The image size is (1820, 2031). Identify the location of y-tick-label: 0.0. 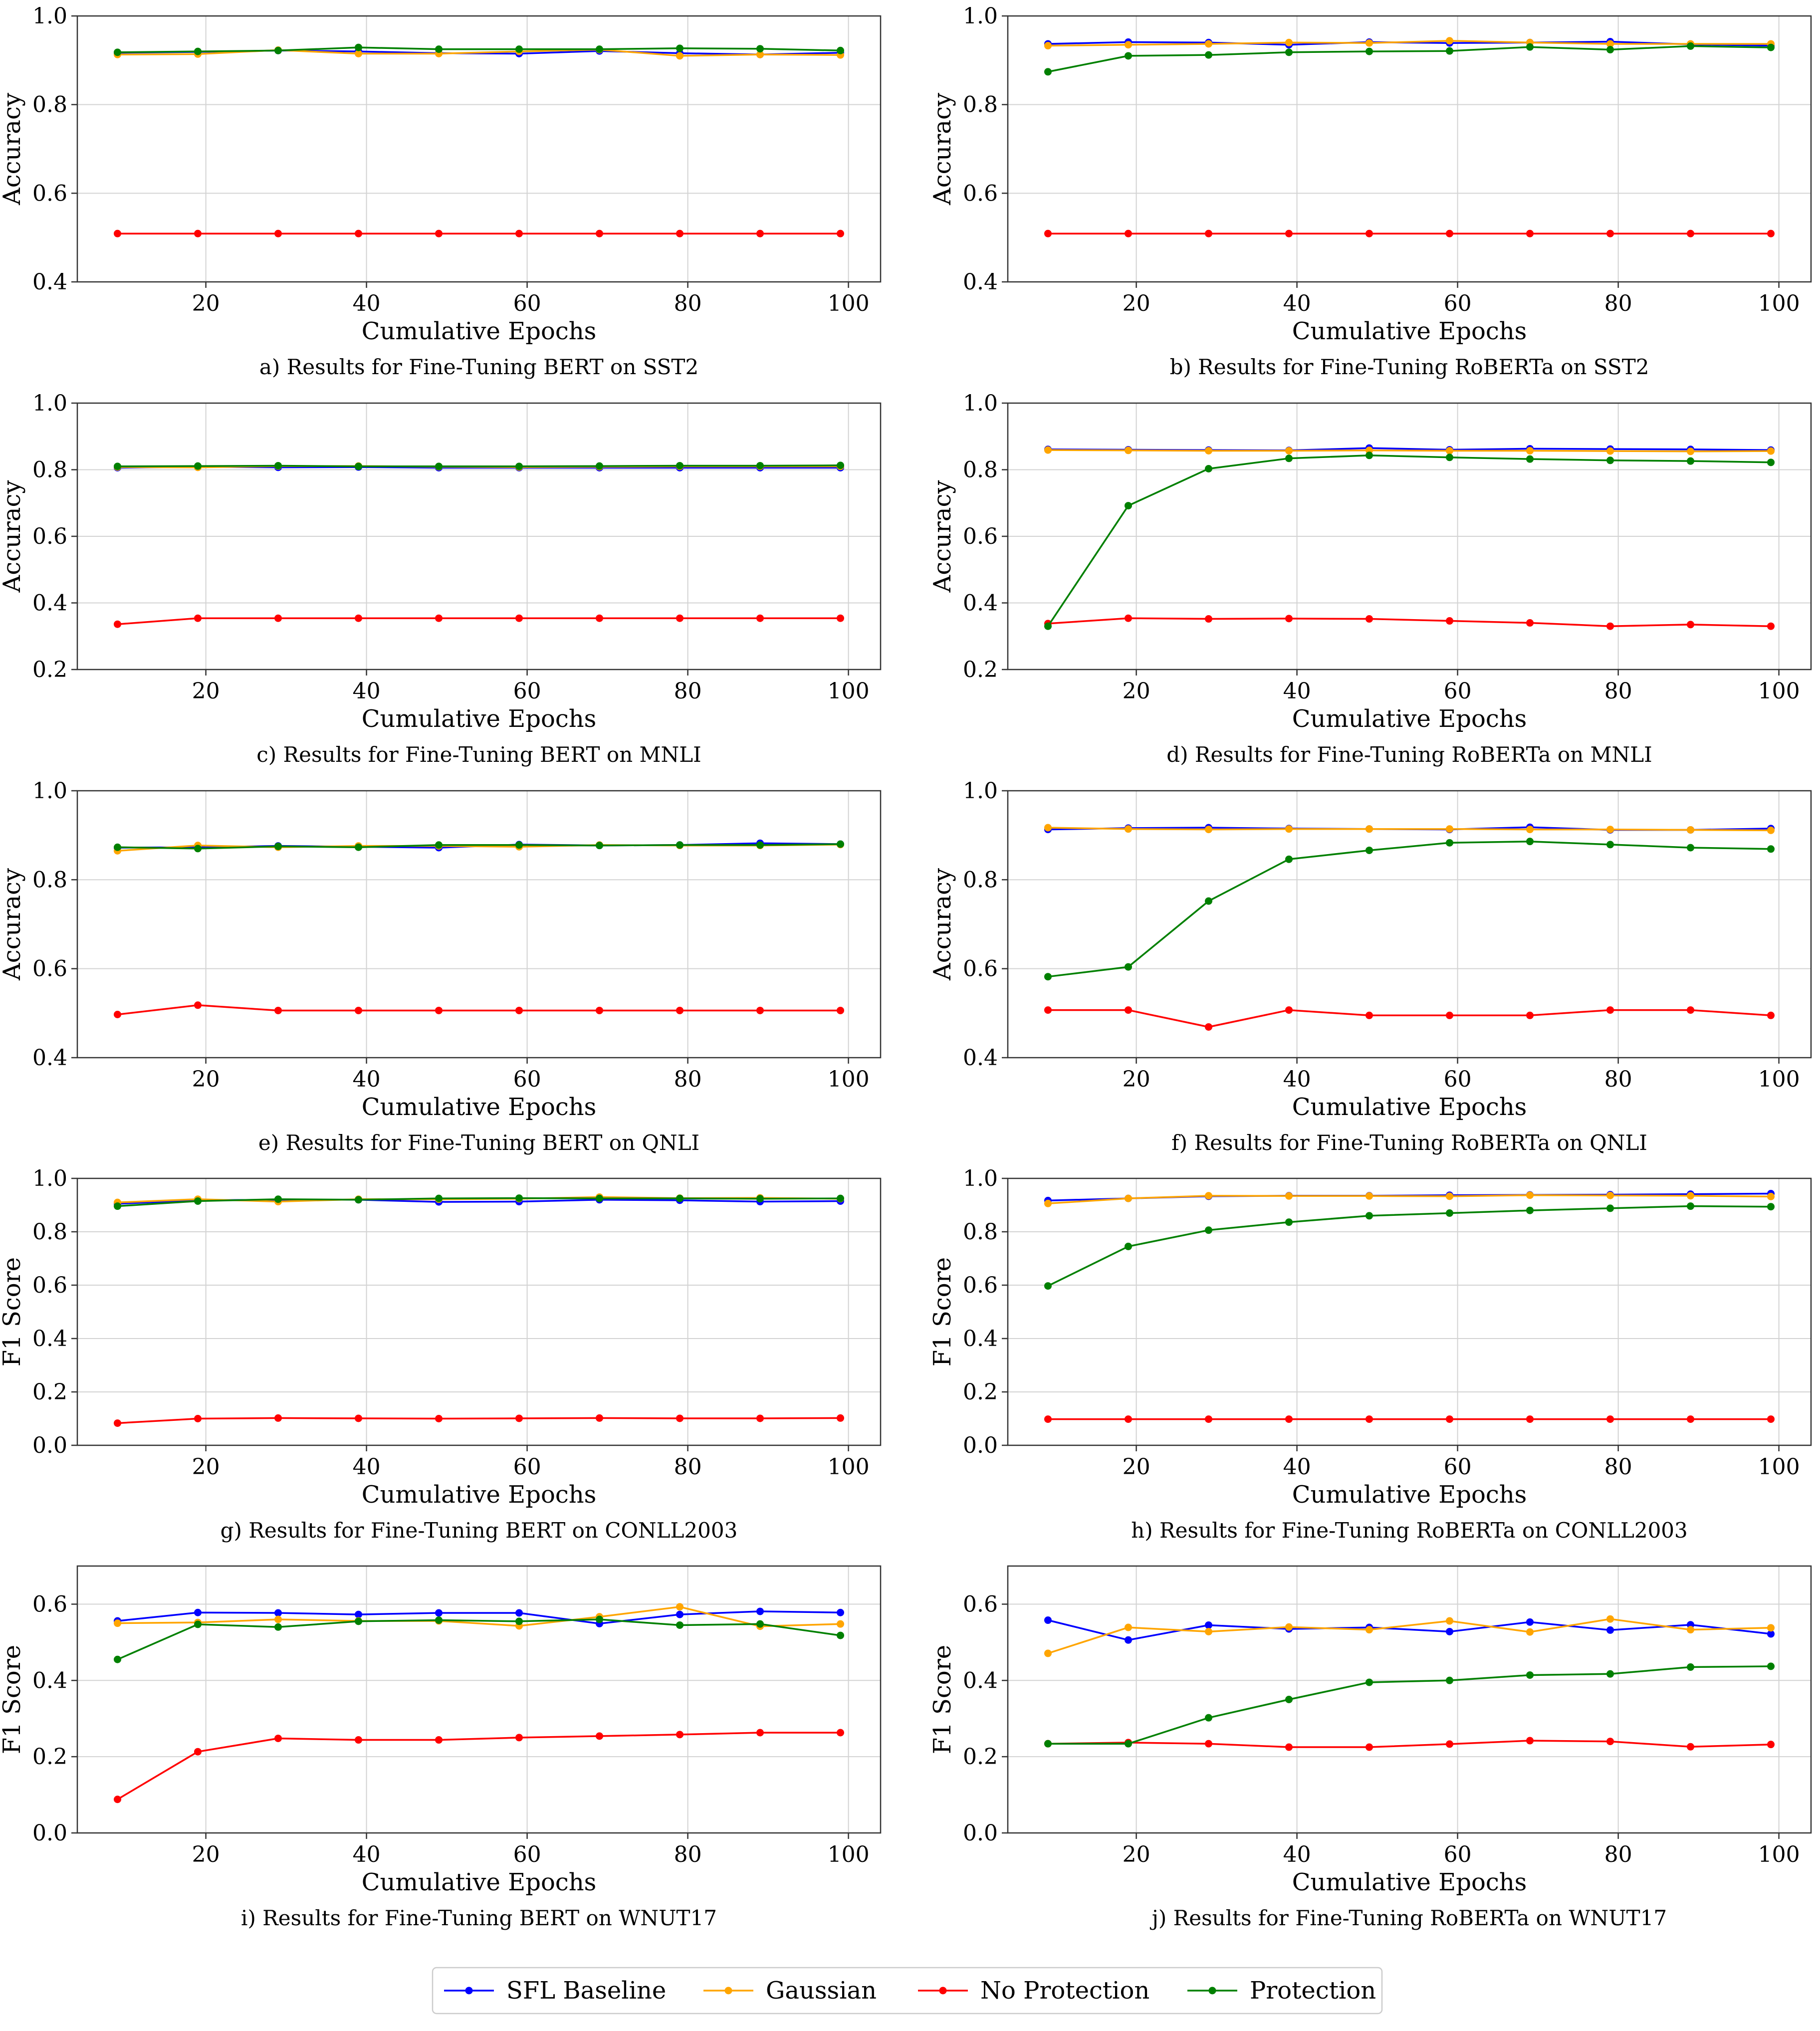
(50, 1445).